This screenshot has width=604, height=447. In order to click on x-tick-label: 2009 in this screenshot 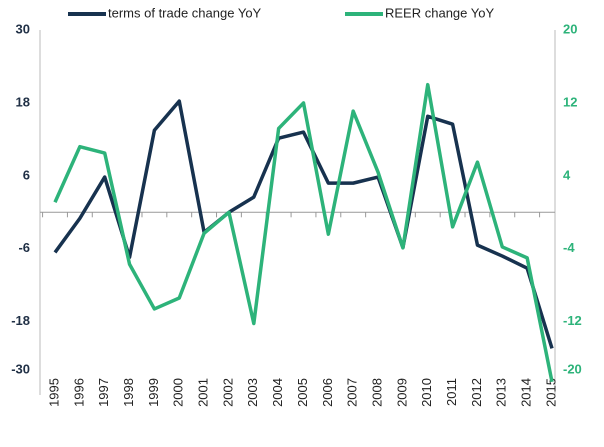, I will do `click(401, 392)`.